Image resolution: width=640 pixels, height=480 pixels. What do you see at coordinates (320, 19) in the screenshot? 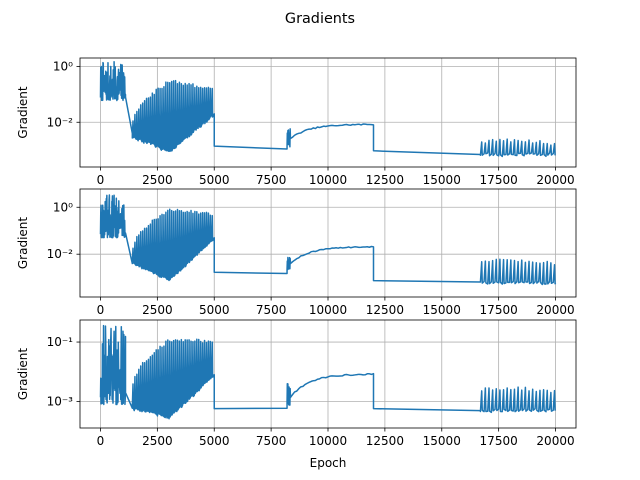
I see `figure-title: Gradients` at bounding box center [320, 19].